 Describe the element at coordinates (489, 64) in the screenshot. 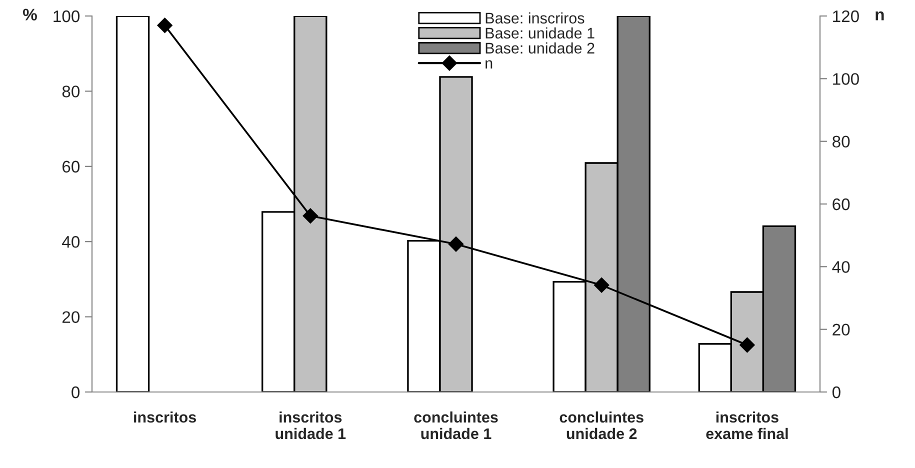

I see `legend-label: n` at that location.